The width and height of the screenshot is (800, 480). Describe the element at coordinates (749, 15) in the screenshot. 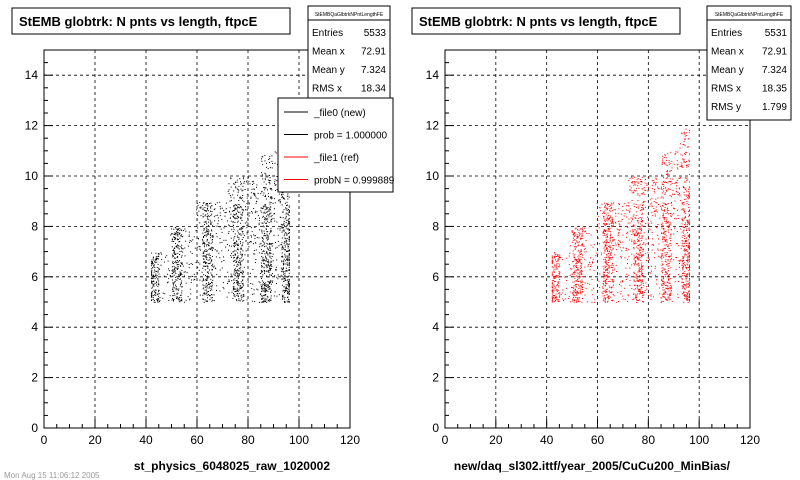

I see `stats-name: StEMBQaGlbtrkNPntLengthFE` at that location.